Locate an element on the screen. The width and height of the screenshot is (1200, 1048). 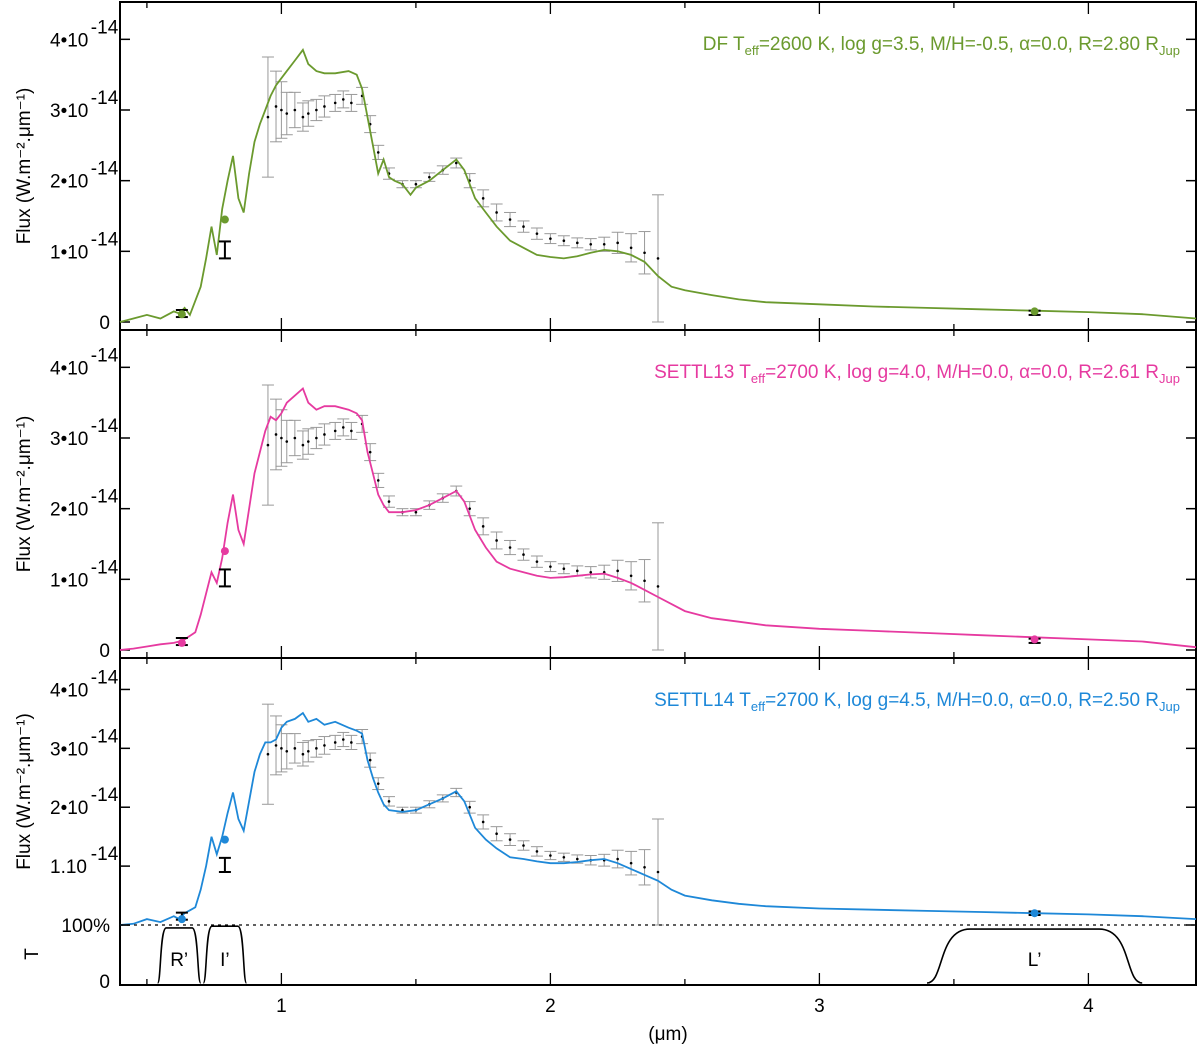
y-tick-label: 1.10 is located at coordinates (68, 867).